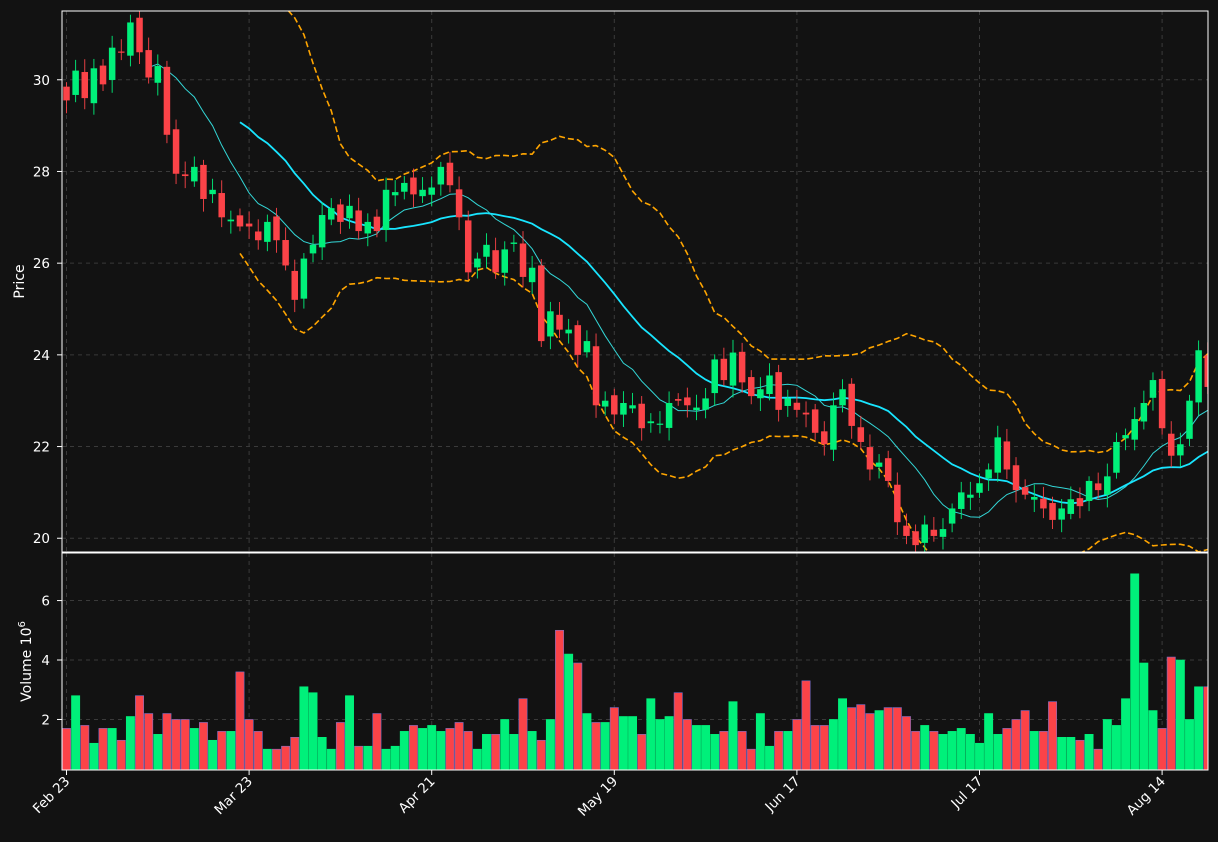  What do you see at coordinates (20, 281) in the screenshot?
I see `price-axis-label: Price` at bounding box center [20, 281].